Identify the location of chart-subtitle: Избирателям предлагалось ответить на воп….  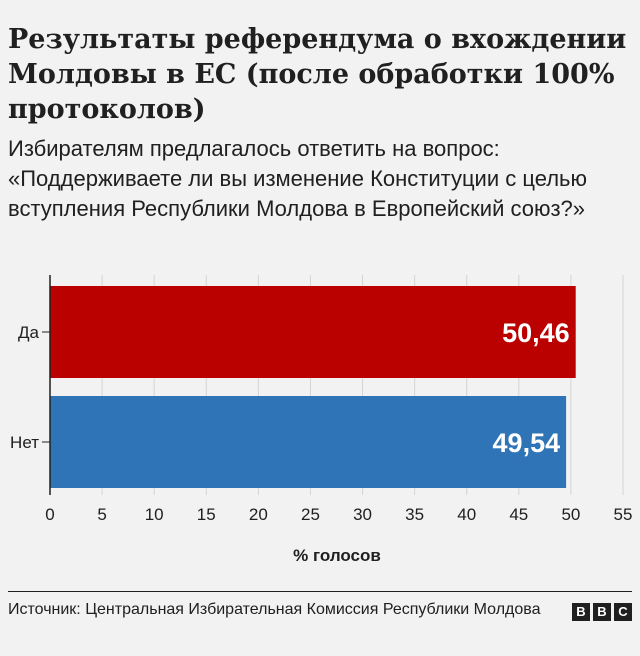
(298, 178).